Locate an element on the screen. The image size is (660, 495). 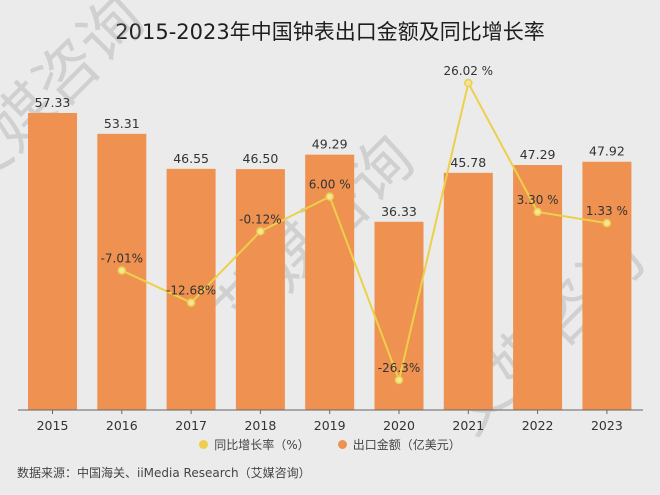
legend-item-export-amount: 出口金额（亿美元） is located at coordinates (399, 444).